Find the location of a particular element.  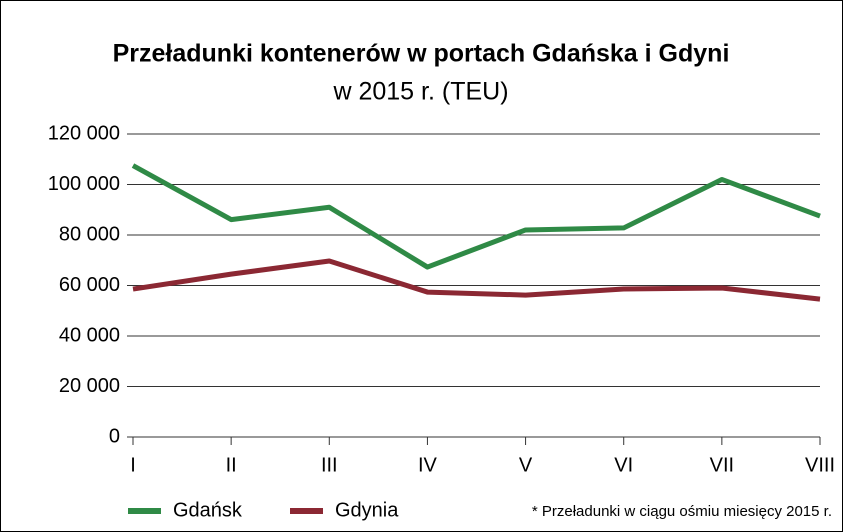

x-tick-label: V is located at coordinates (526, 465).